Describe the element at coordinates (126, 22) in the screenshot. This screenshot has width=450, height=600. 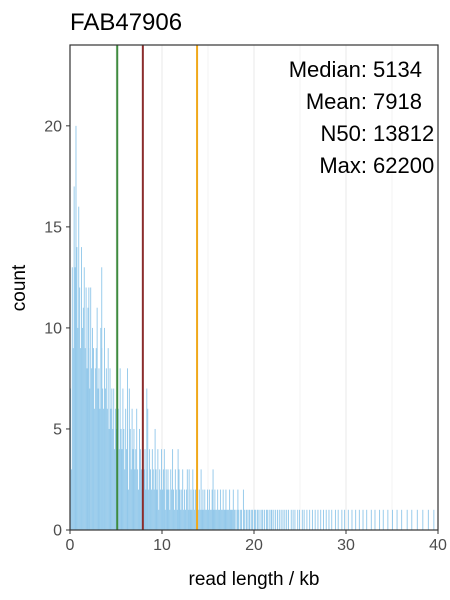
I see `chart-title: FAB47906` at that location.